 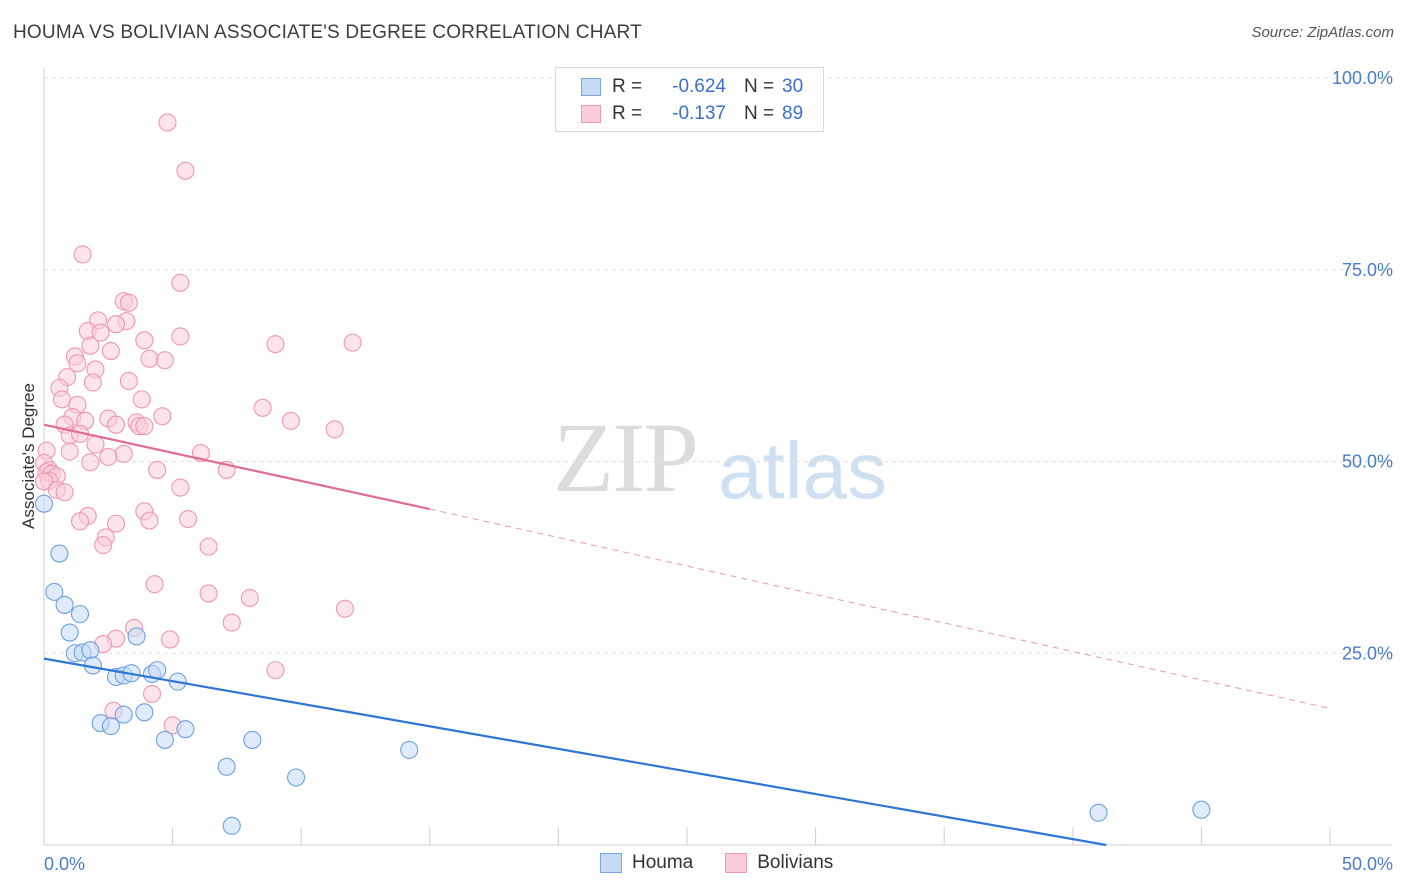 What do you see at coordinates (736, 863) in the screenshot?
I see `bolivians-legend-swatch` at bounding box center [736, 863].